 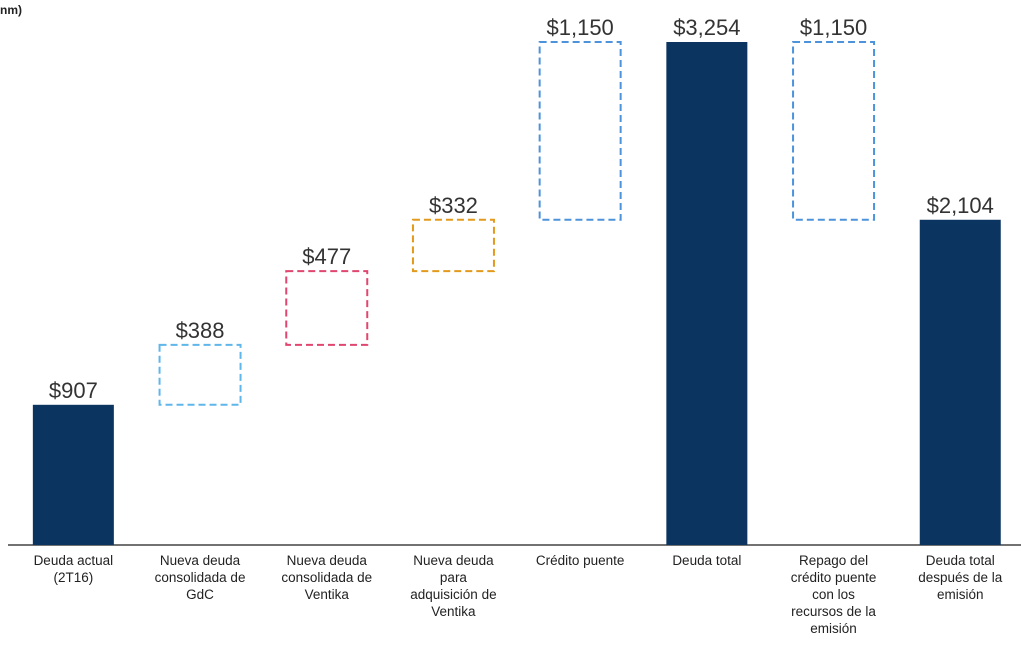 What do you see at coordinates (706, 27) in the screenshot?
I see `value-label: $3,254` at bounding box center [706, 27].